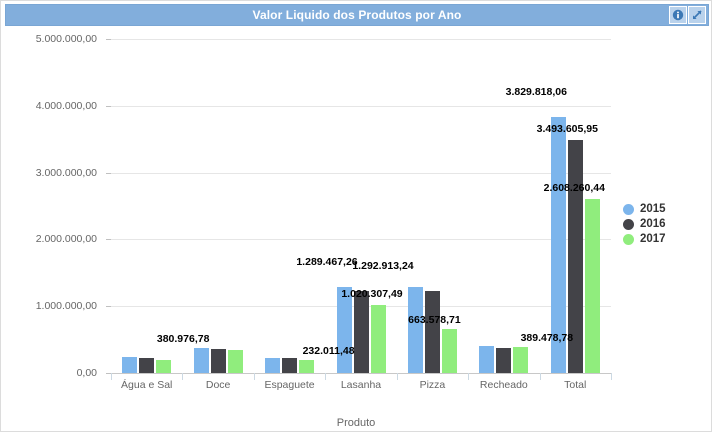 This screenshot has width=712, height=432. What do you see at coordinates (372, 293) in the screenshot?
I see `data-label: 1.020.307,49` at bounding box center [372, 293].